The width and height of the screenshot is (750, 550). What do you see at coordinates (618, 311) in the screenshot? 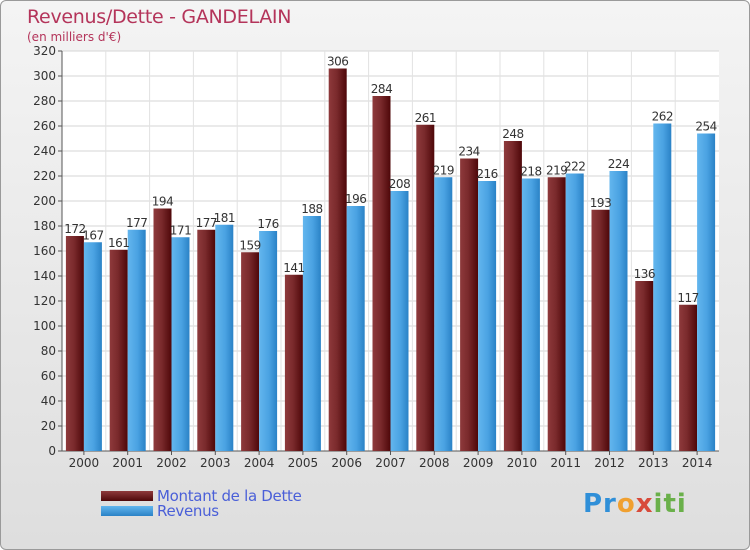
I see `bar-revenus-2012` at bounding box center [618, 311].